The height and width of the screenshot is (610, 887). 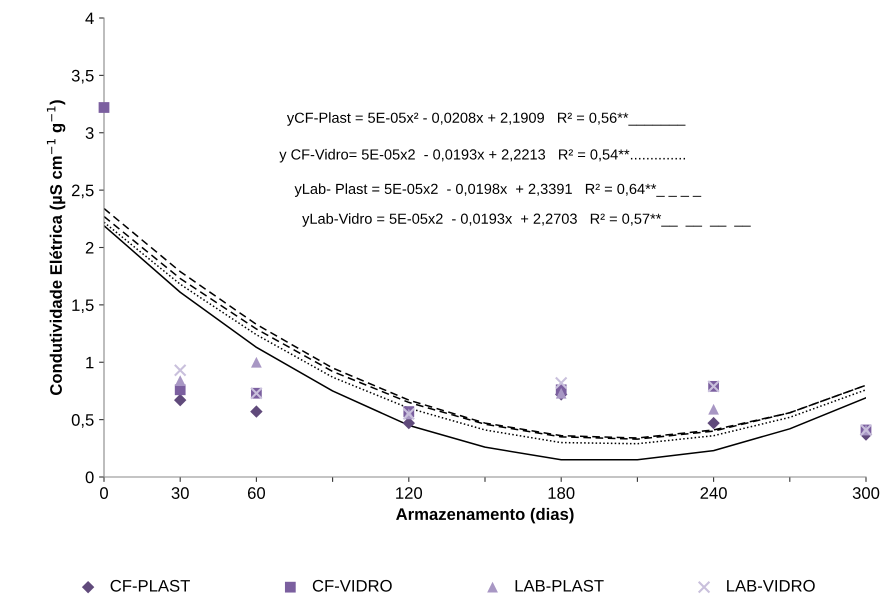 What do you see at coordinates (486, 119) in the screenshot?
I see `annotation: yCF-Plast = 5E-05x² - 0,0208x + 2,1909 R² = 0,56**_______` at bounding box center [486, 119].